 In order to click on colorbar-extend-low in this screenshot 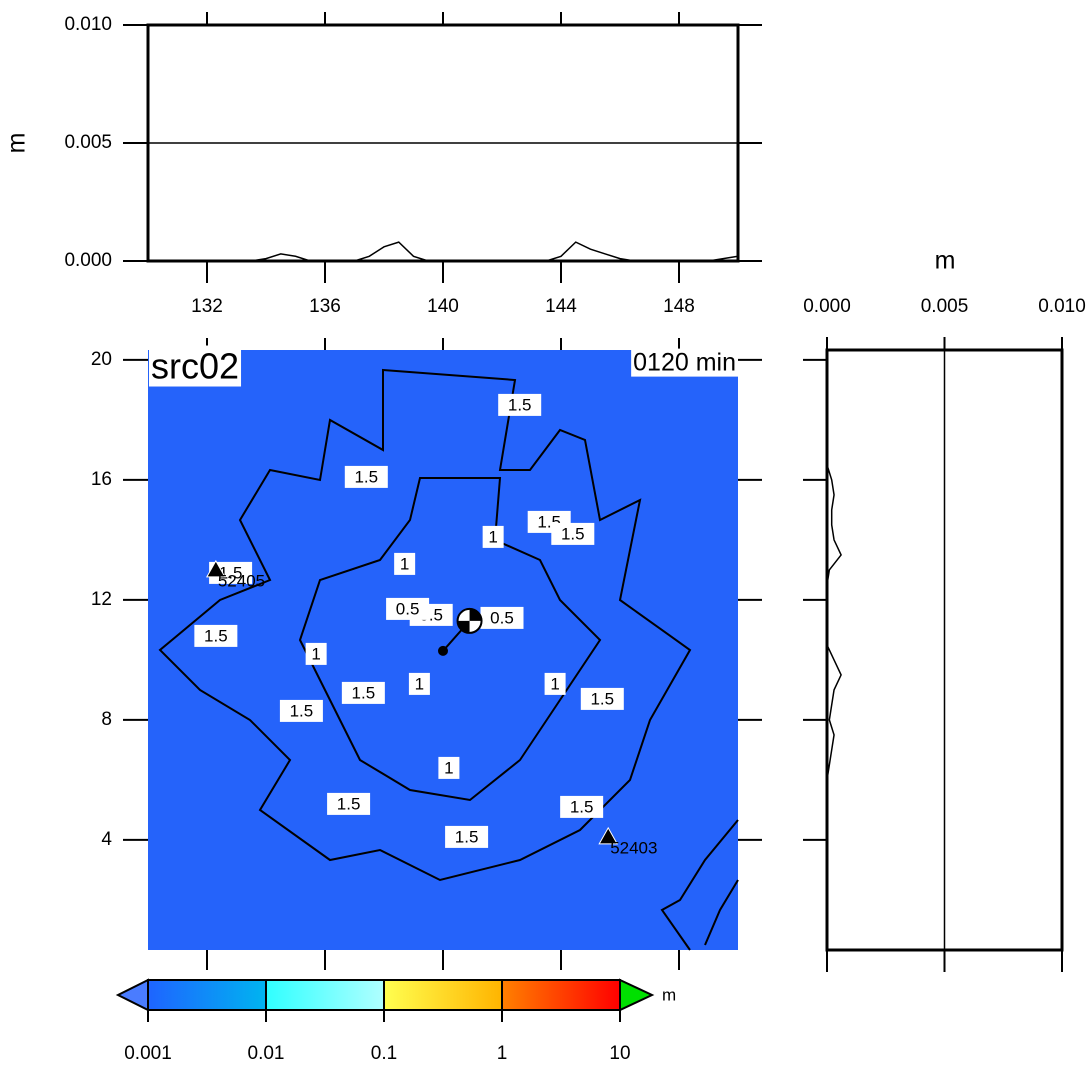, I will do `click(132, 995)`.